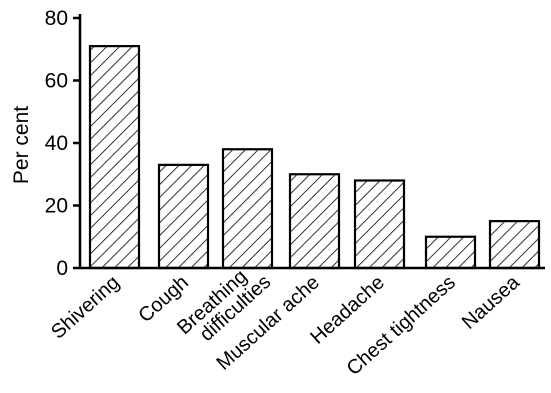  I want to click on y-tick-label: 60, so click(56, 81).